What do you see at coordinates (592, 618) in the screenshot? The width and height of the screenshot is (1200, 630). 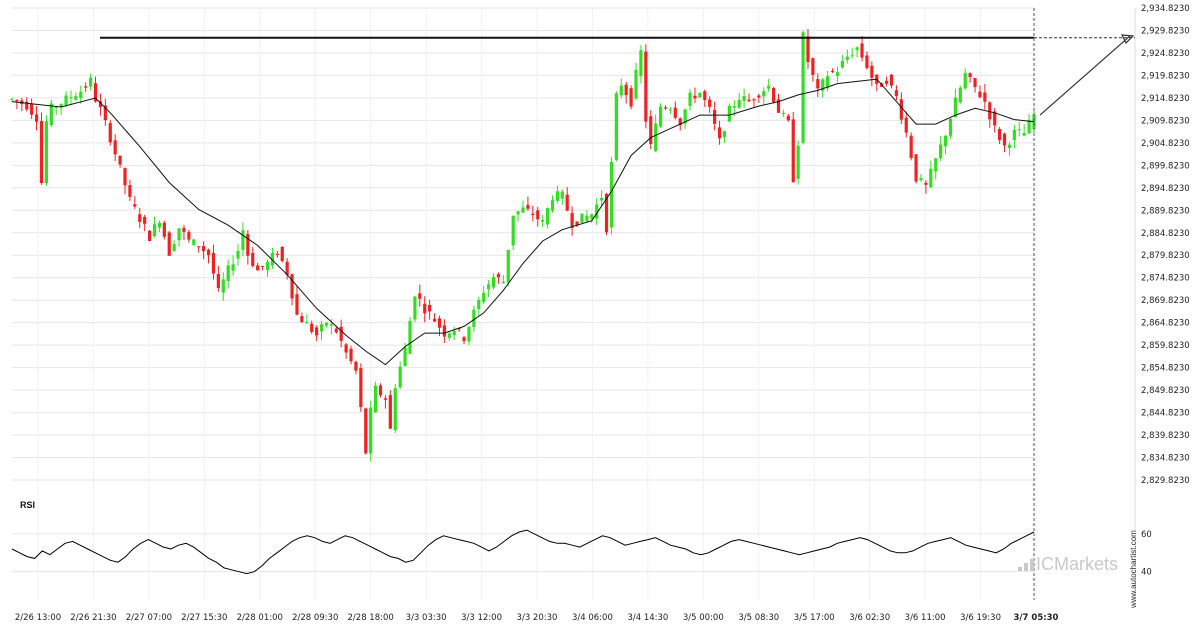 I see `x-axis-tick-label: 3/4 06:00` at bounding box center [592, 618].